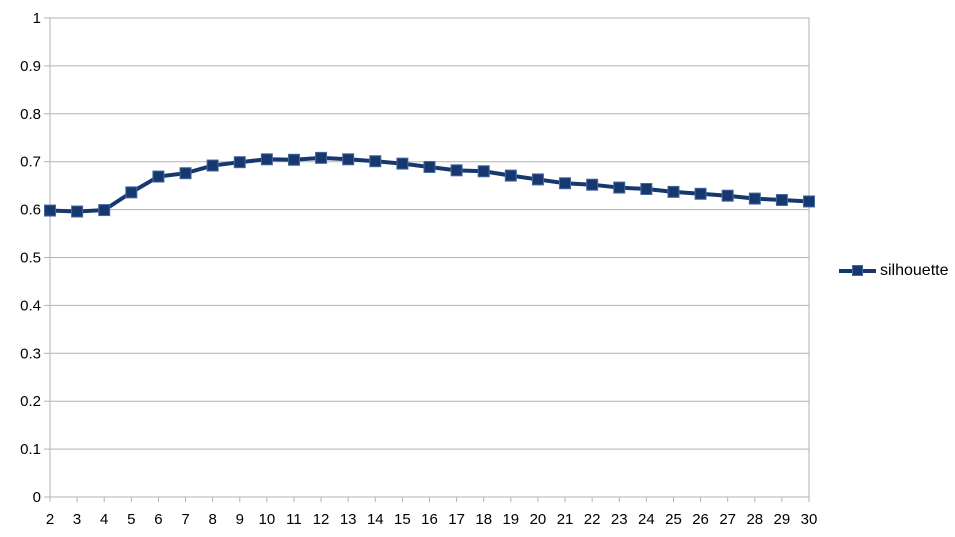 Image resolution: width=955 pixels, height=537 pixels. What do you see at coordinates (429, 519) in the screenshot?
I see `x-axis-tick-label: 16` at bounding box center [429, 519].